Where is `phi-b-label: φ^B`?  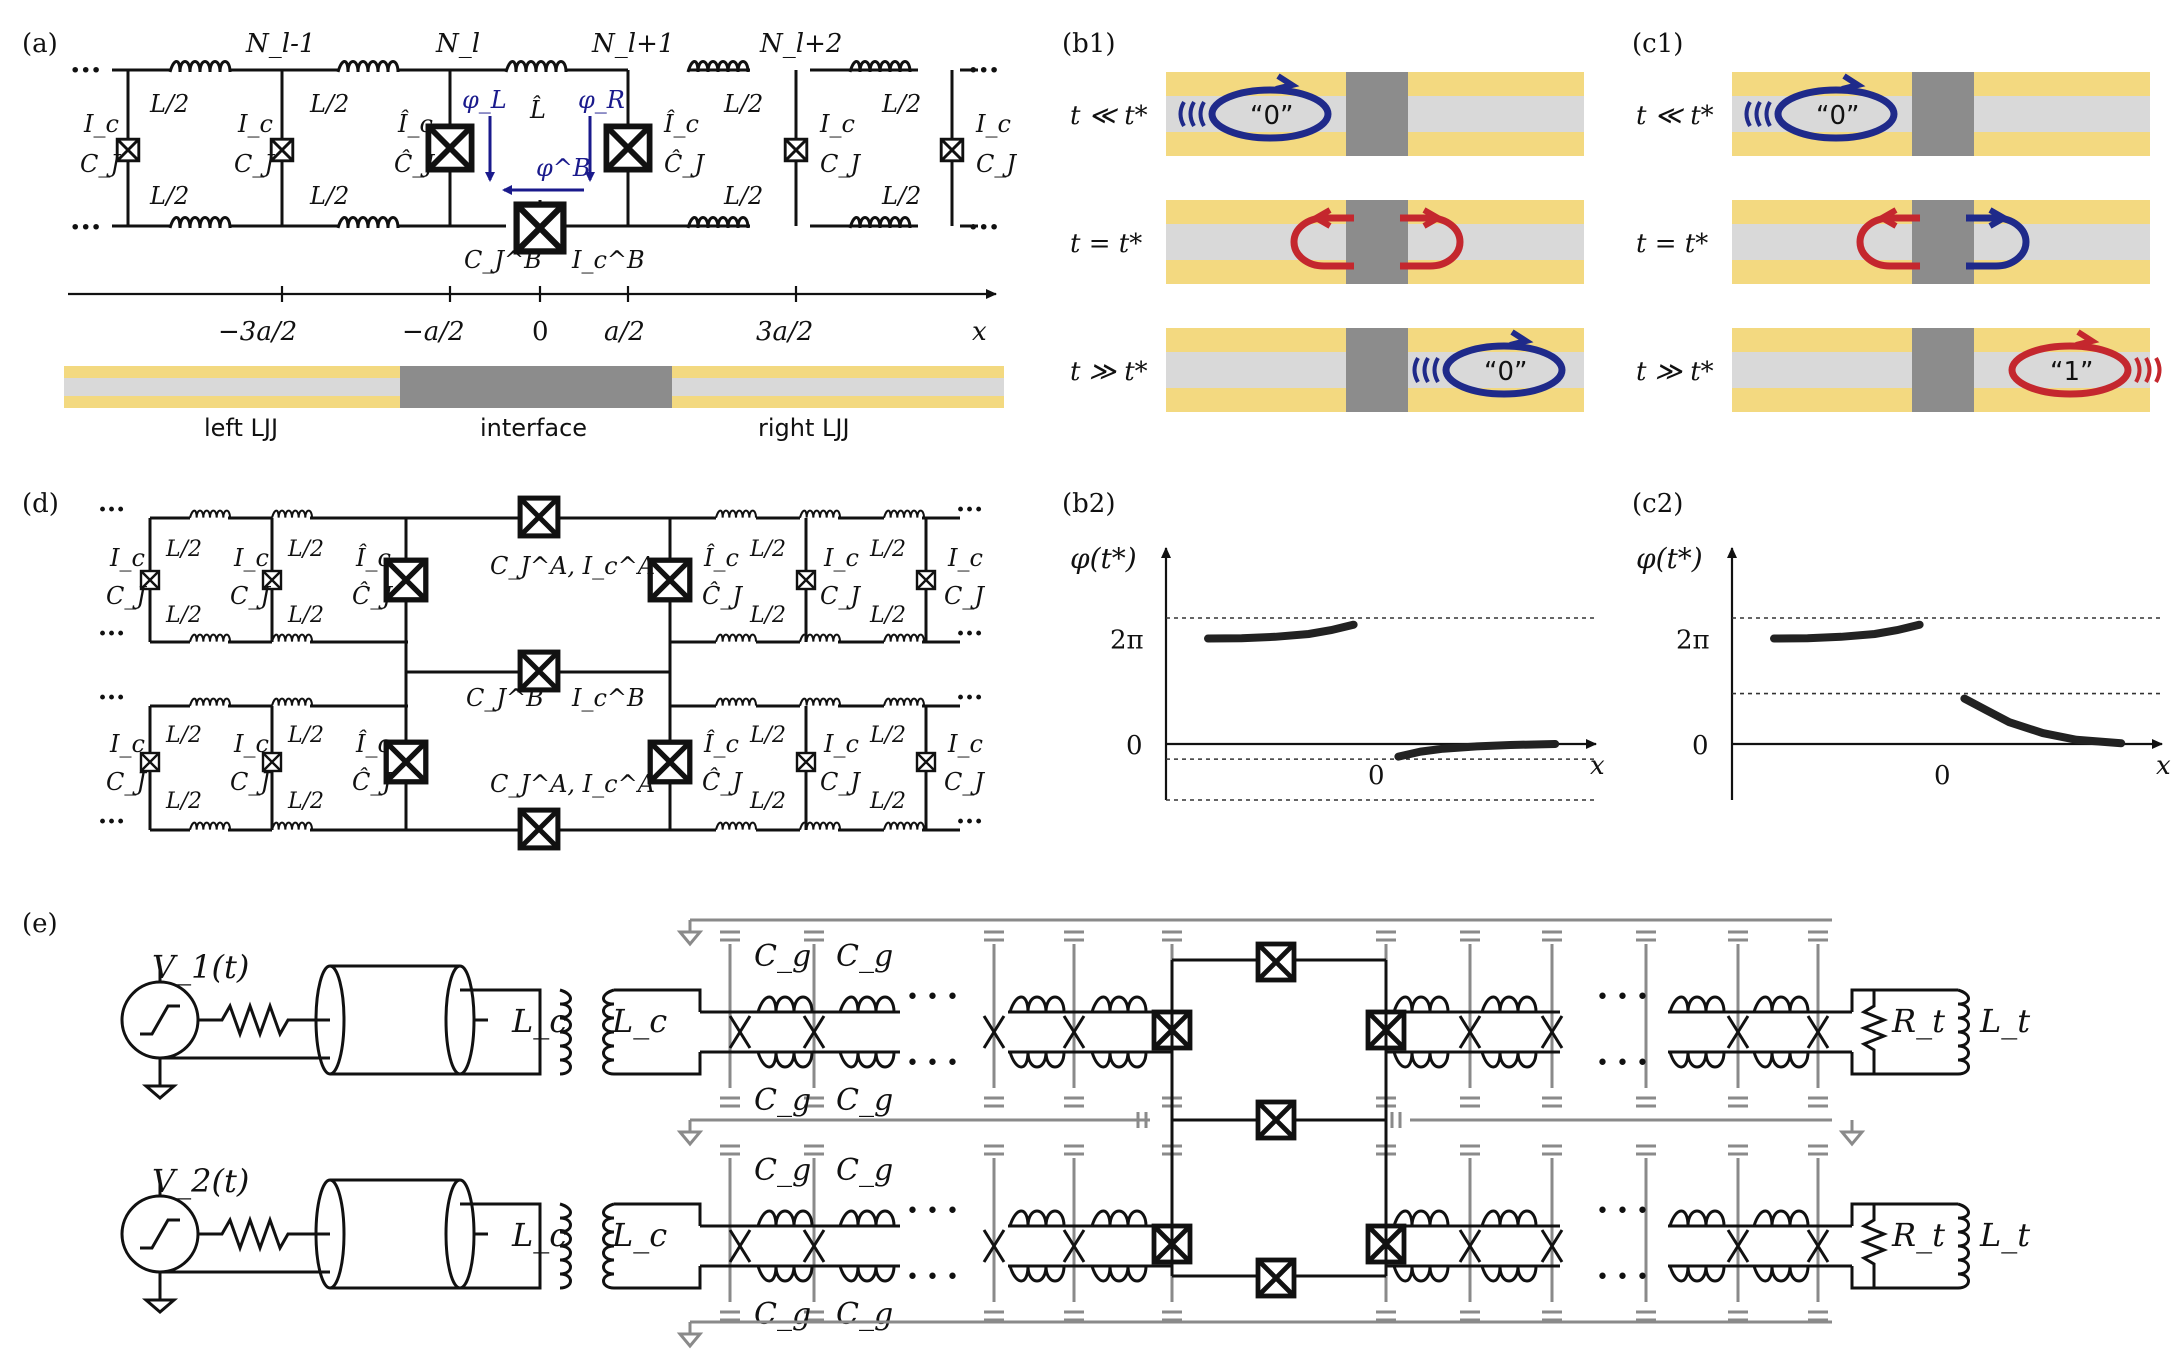 phi-b-label: φ^B is located at coordinates (563, 168).